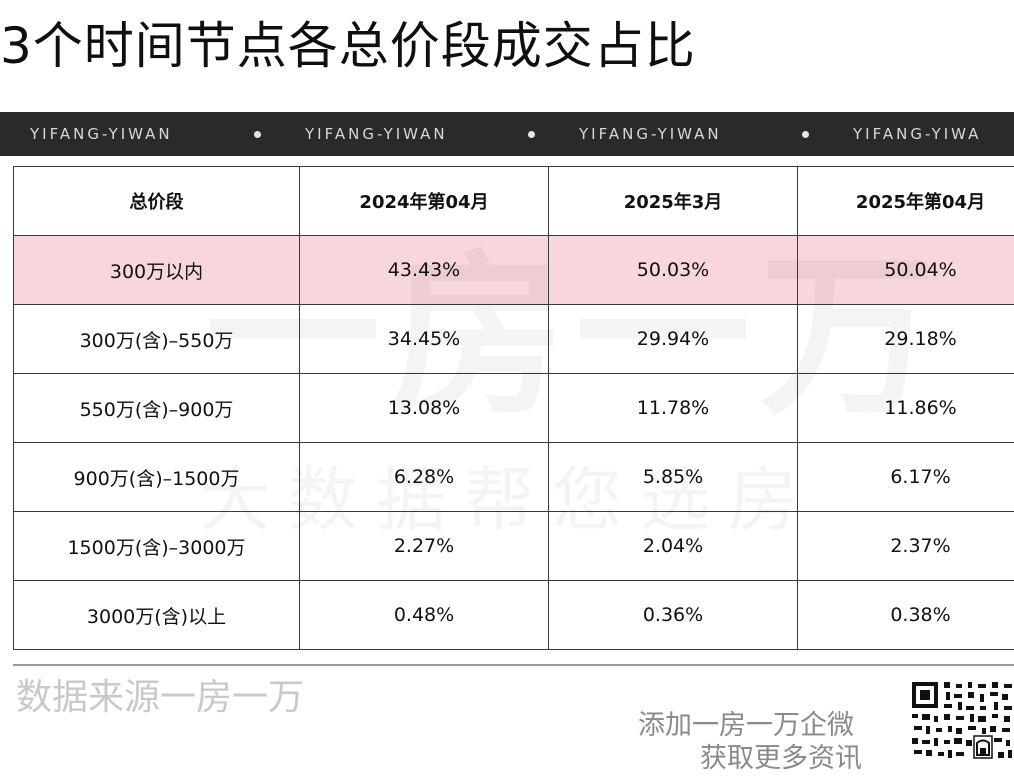  What do you see at coordinates (157, 477) in the screenshot?
I see `price-band-cell: 900万(含)–1500万` at bounding box center [157, 477].